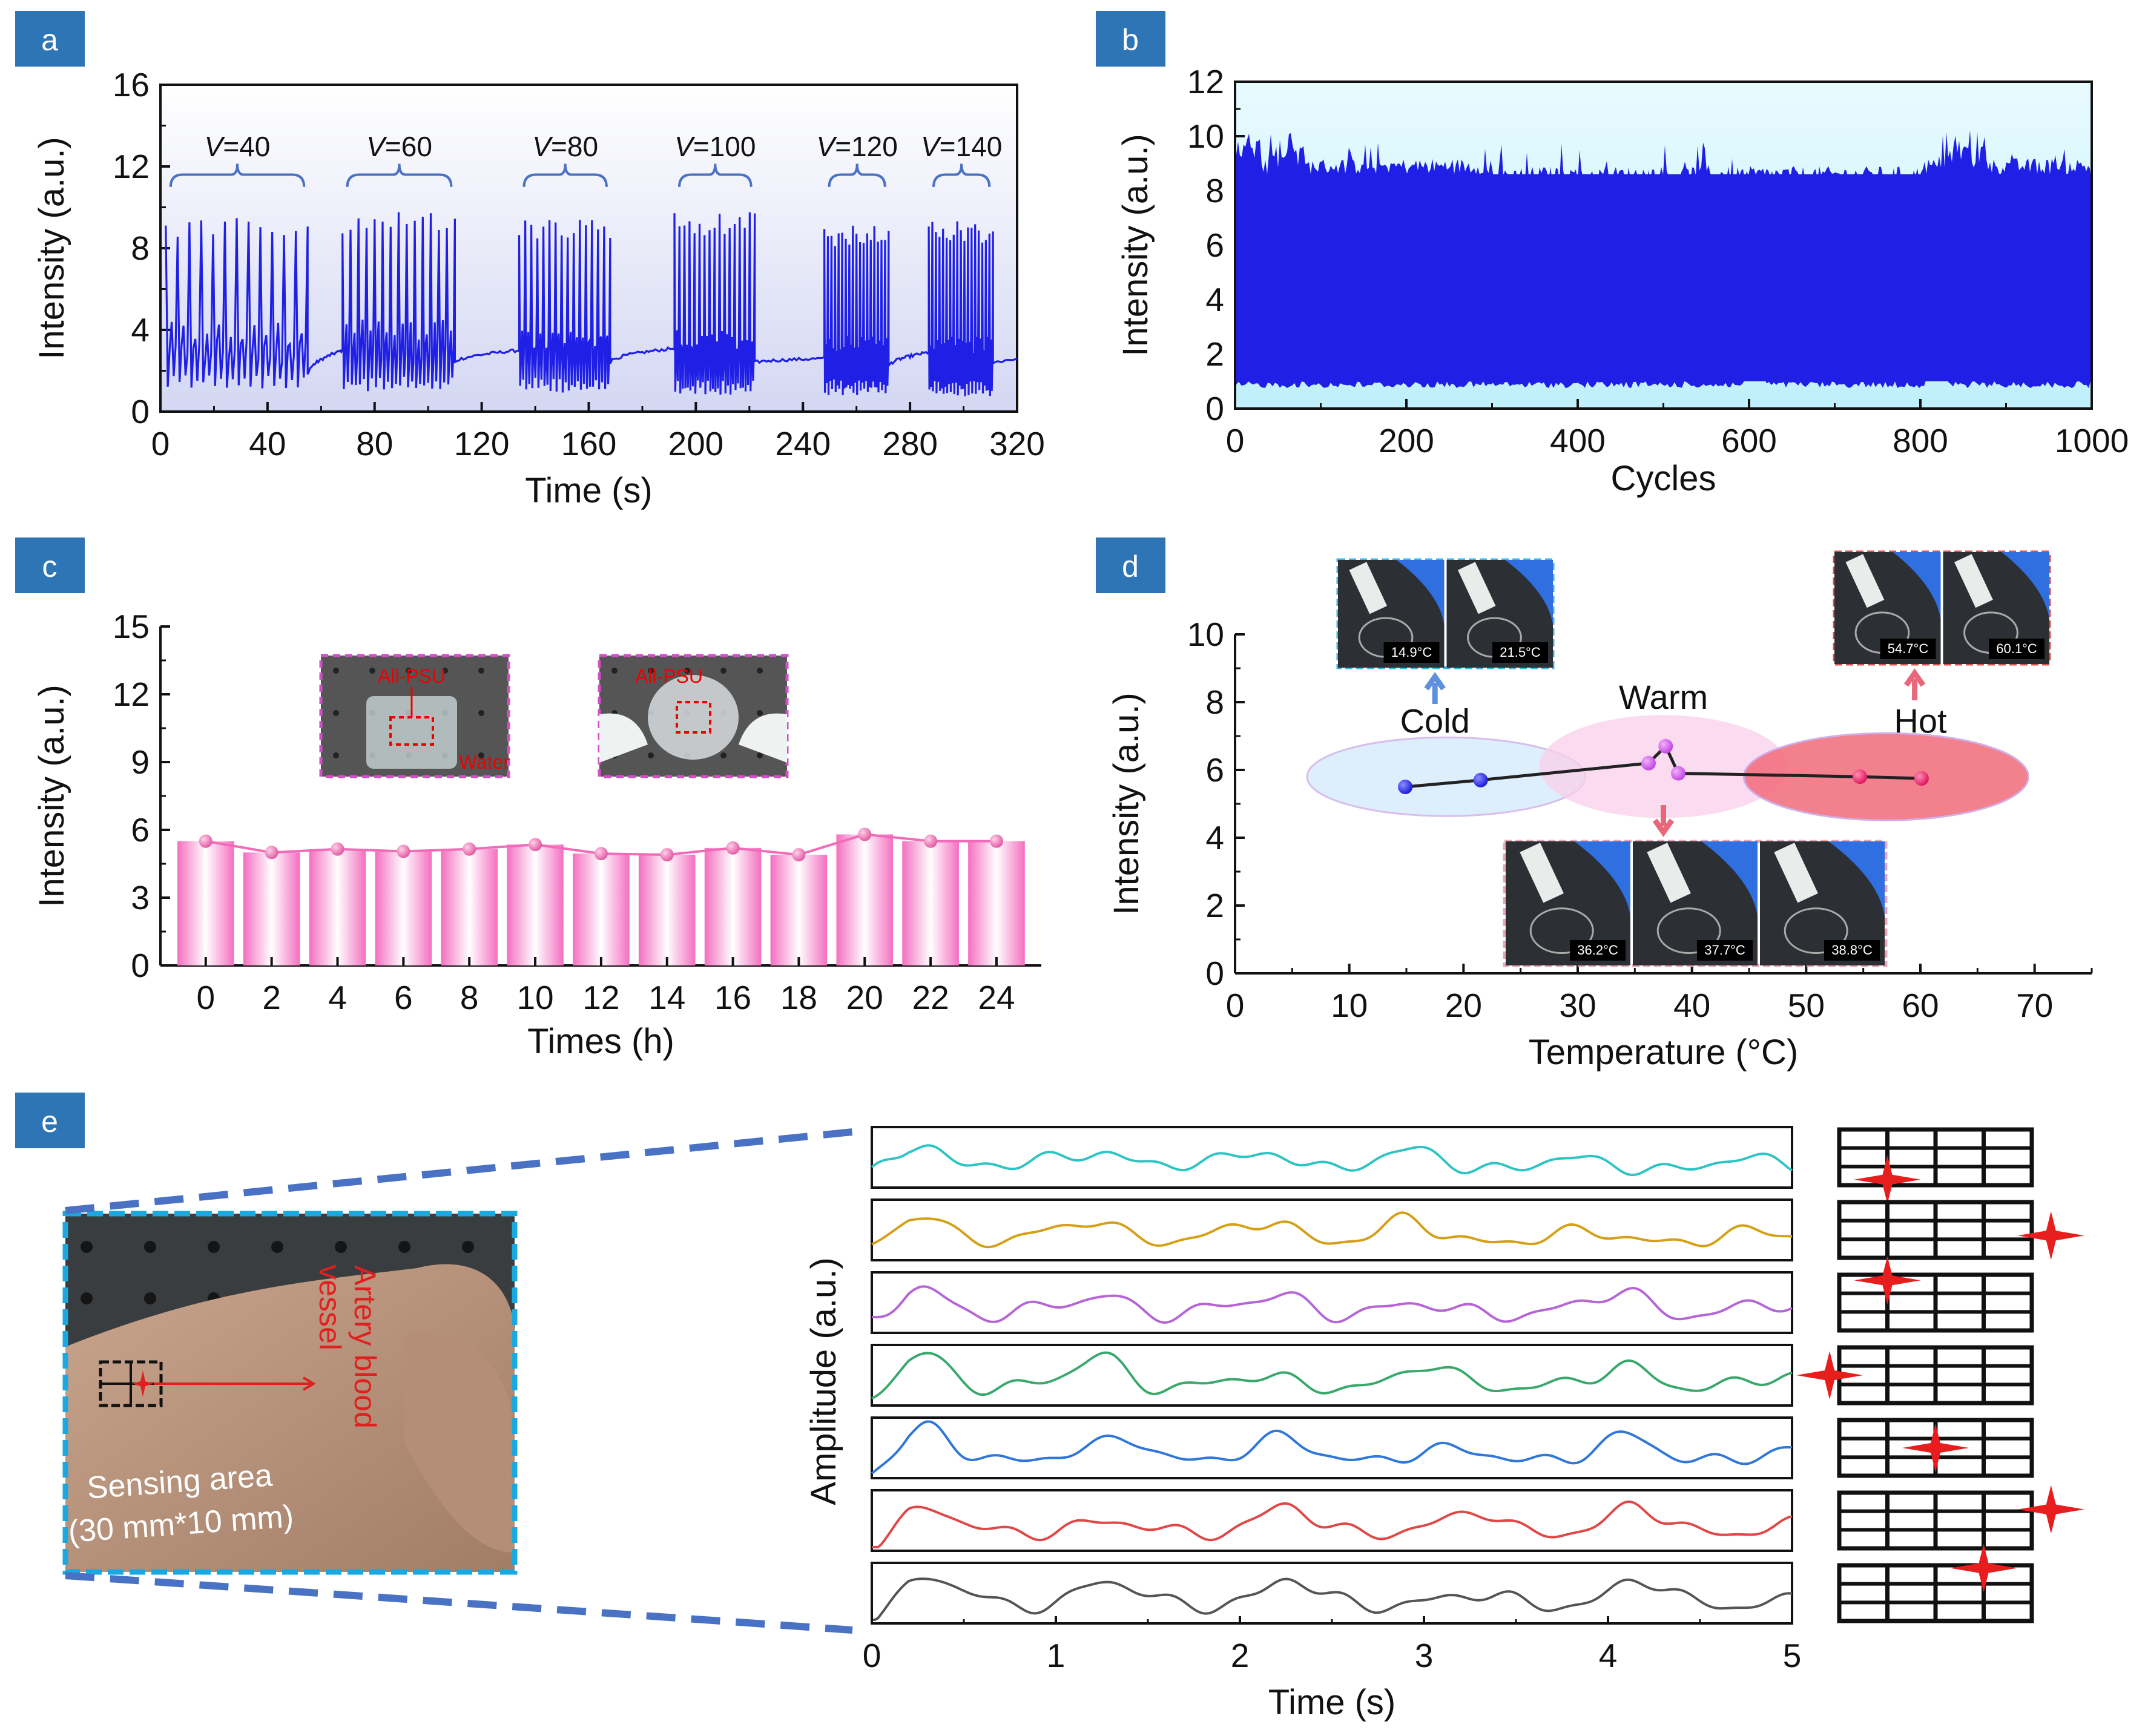 The width and height of the screenshot is (2145, 1736). Describe the element at coordinates (1865, 581) in the screenshot. I see `thermometer` at that location.